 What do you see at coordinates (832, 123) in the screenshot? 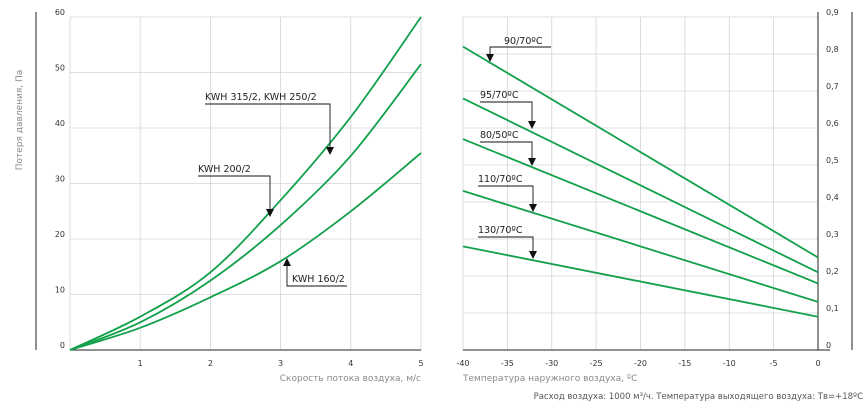
I see `right-y-tick-label: 0,6` at bounding box center [832, 123].